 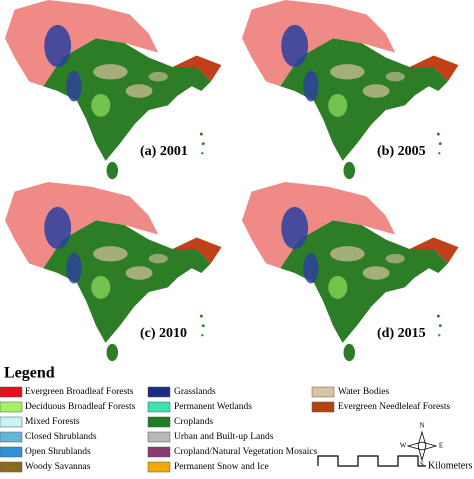 What do you see at coordinates (371, 461) in the screenshot?
I see `scale-bar` at bounding box center [371, 461].